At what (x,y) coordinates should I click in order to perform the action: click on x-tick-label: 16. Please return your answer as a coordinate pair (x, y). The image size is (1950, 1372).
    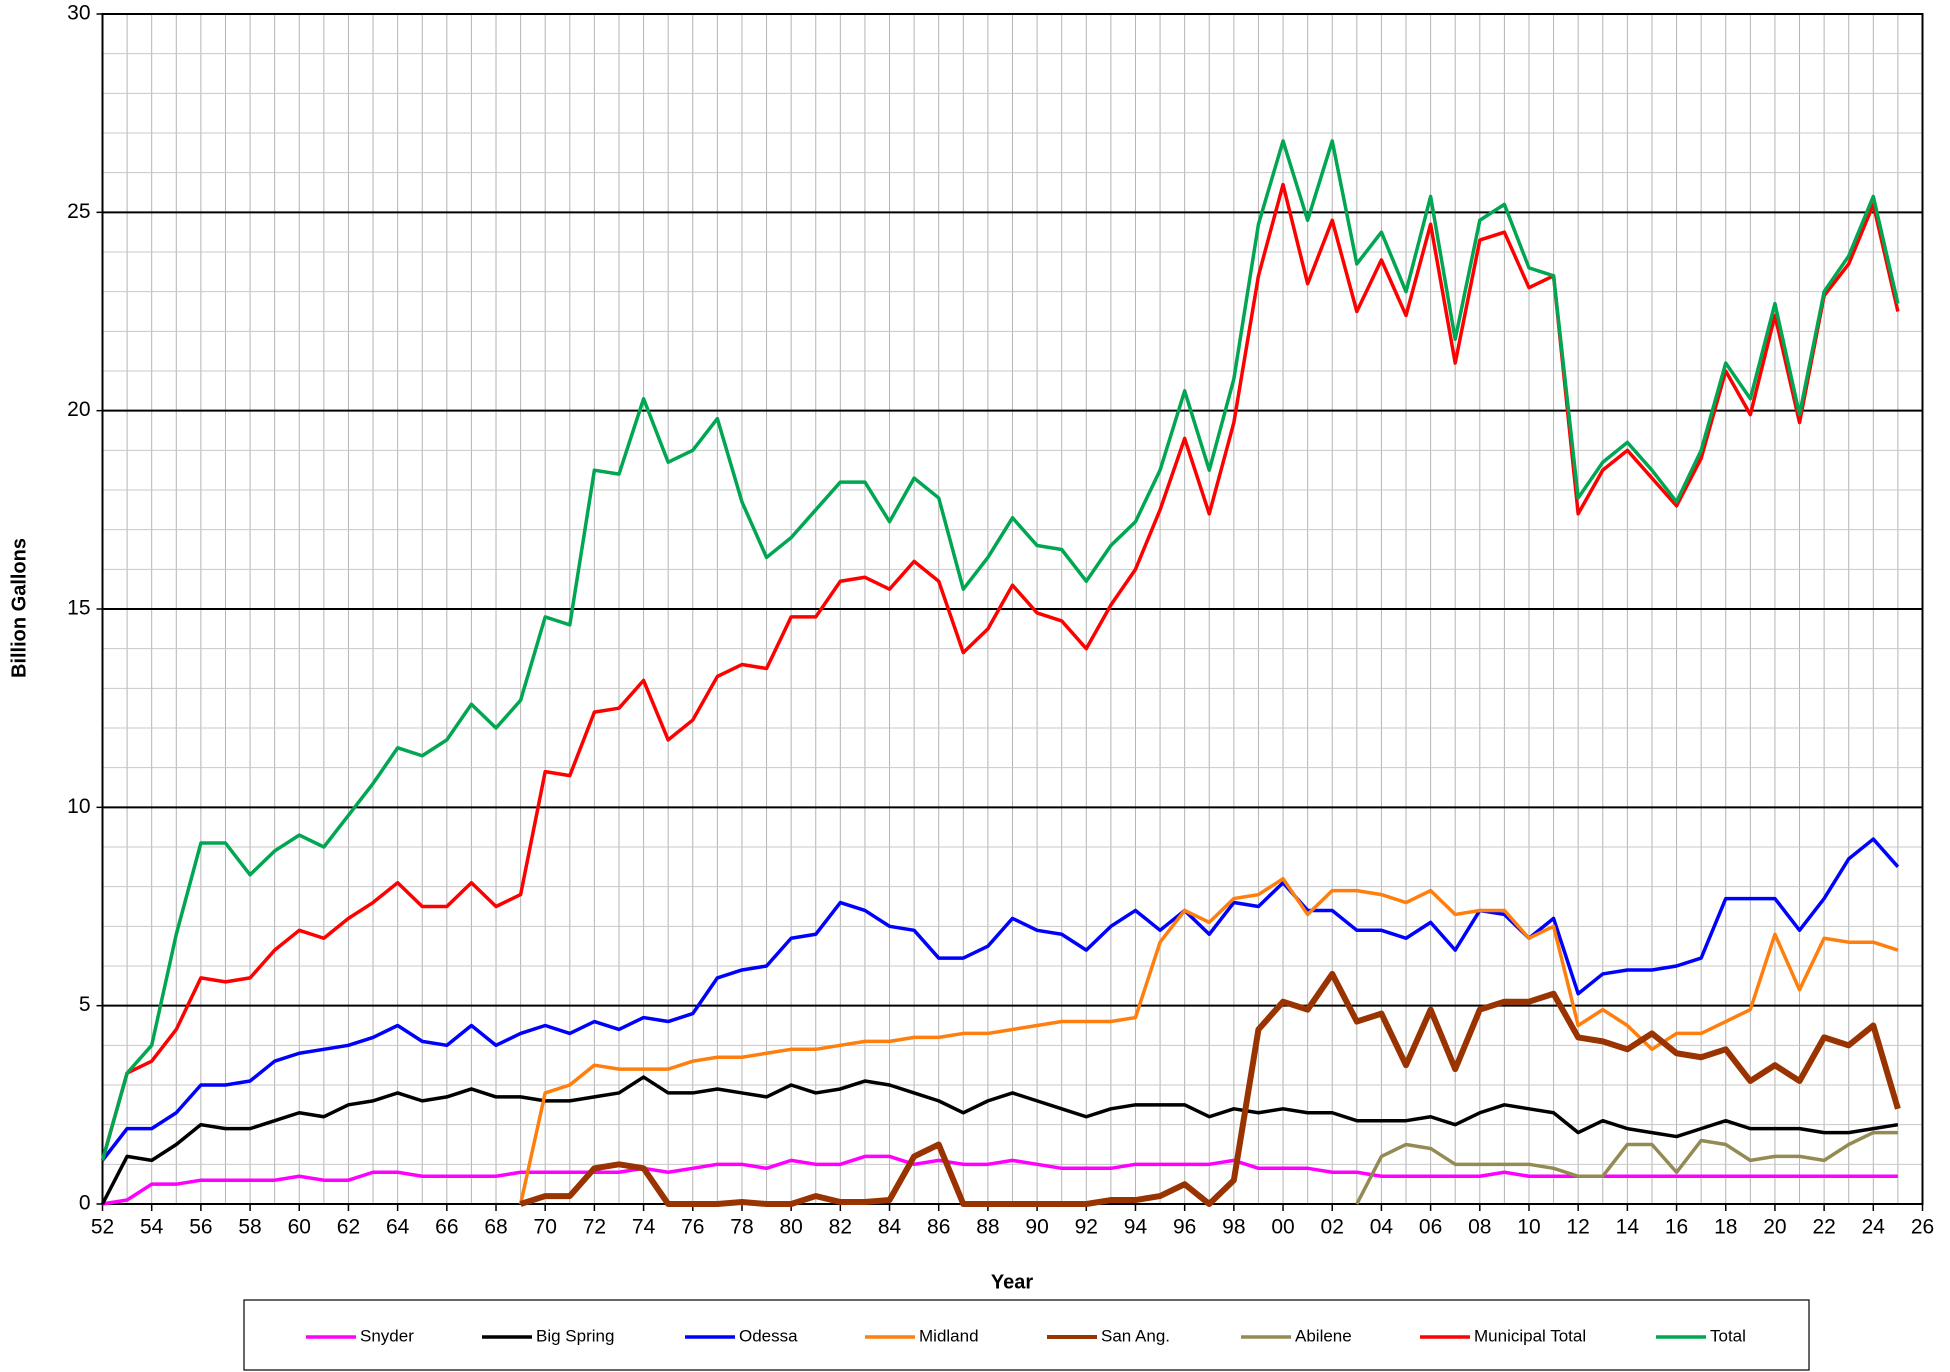
    Looking at the image, I should click on (1676, 1227).